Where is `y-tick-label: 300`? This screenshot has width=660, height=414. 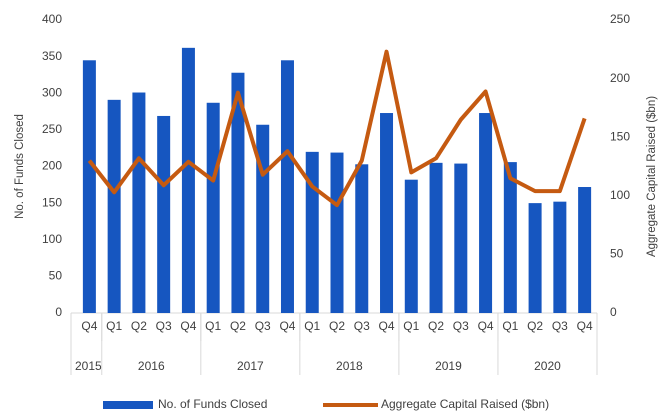
y-tick-label: 300 is located at coordinates (52, 92).